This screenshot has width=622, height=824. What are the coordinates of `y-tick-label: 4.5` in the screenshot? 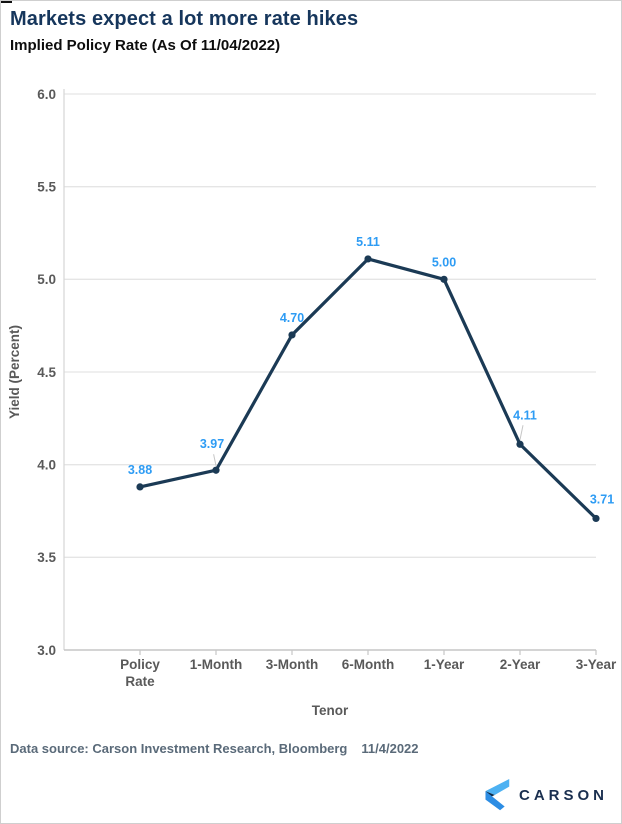 It's located at (46, 372).